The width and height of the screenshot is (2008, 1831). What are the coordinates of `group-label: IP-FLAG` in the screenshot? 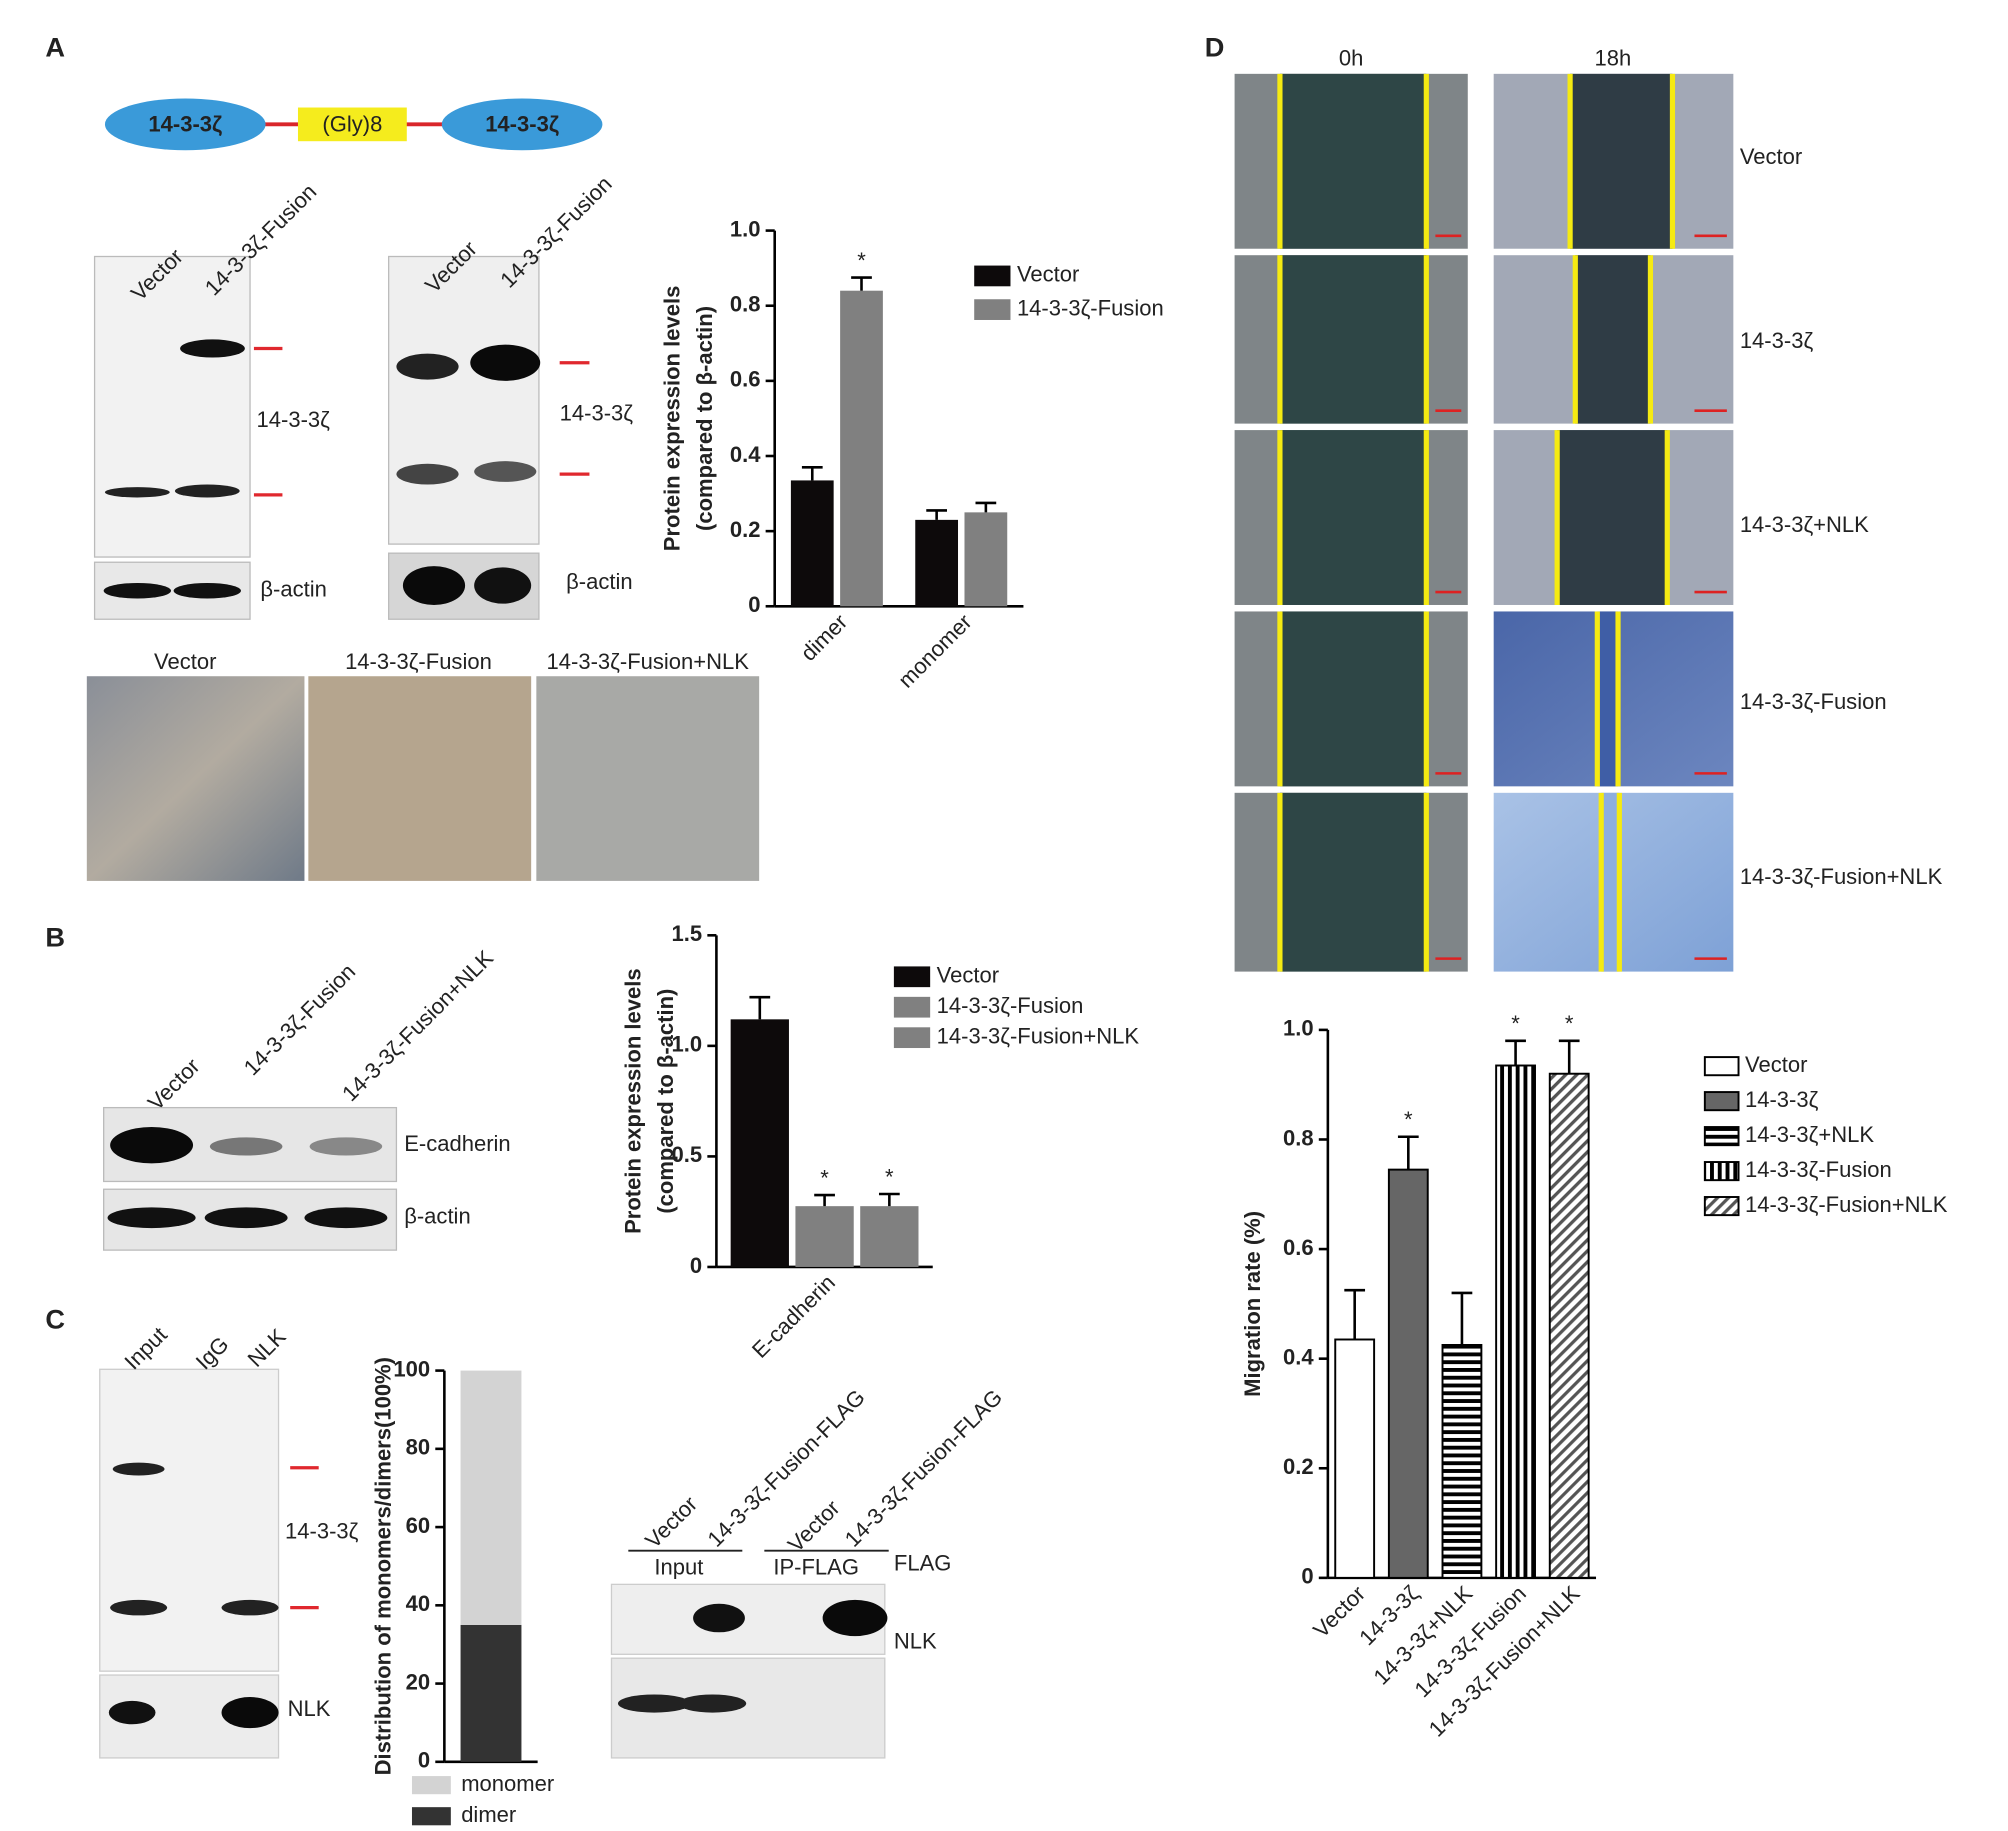 It's located at (816, 1567).